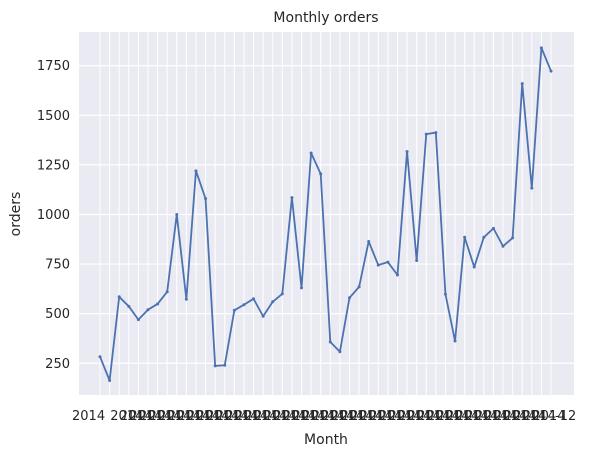  I want to click on y-tick-label: 1000, so click(53, 215).